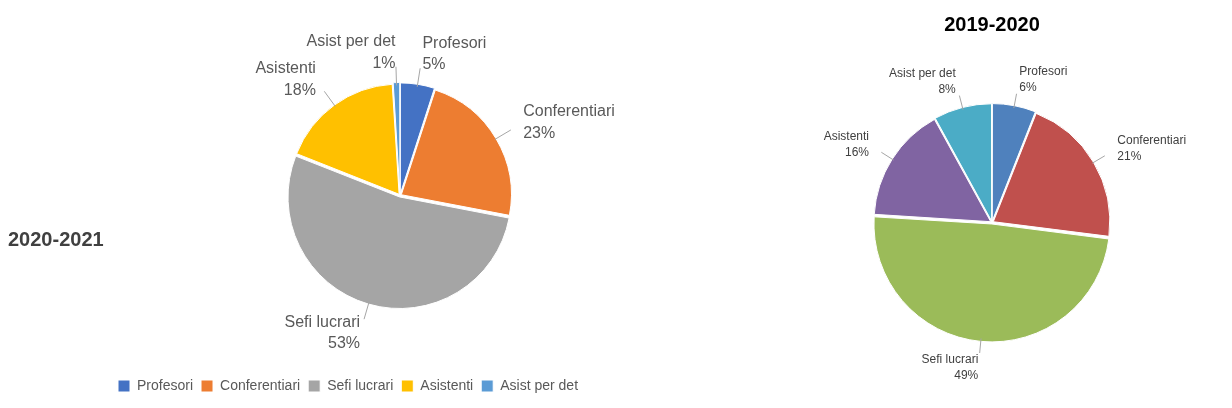 The image size is (1232, 408). What do you see at coordinates (966, 374) in the screenshot?
I see `data-label: 49%` at bounding box center [966, 374].